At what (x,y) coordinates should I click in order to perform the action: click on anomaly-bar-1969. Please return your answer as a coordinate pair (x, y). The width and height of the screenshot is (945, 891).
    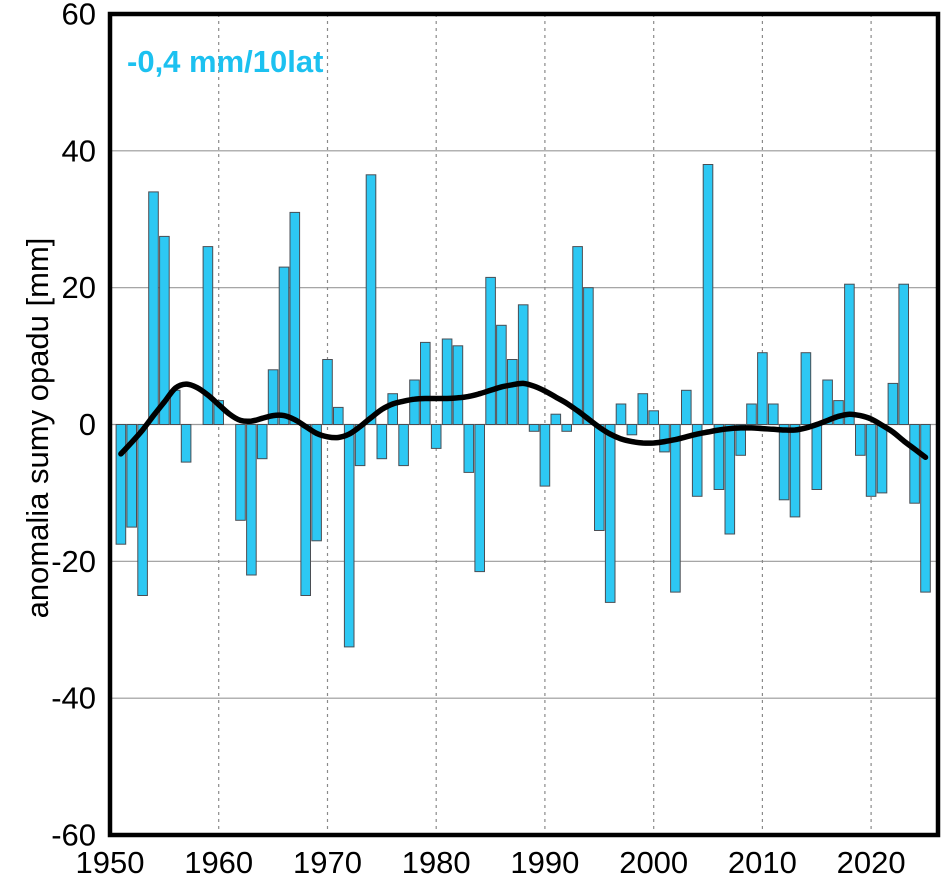
    Looking at the image, I should click on (316, 483).